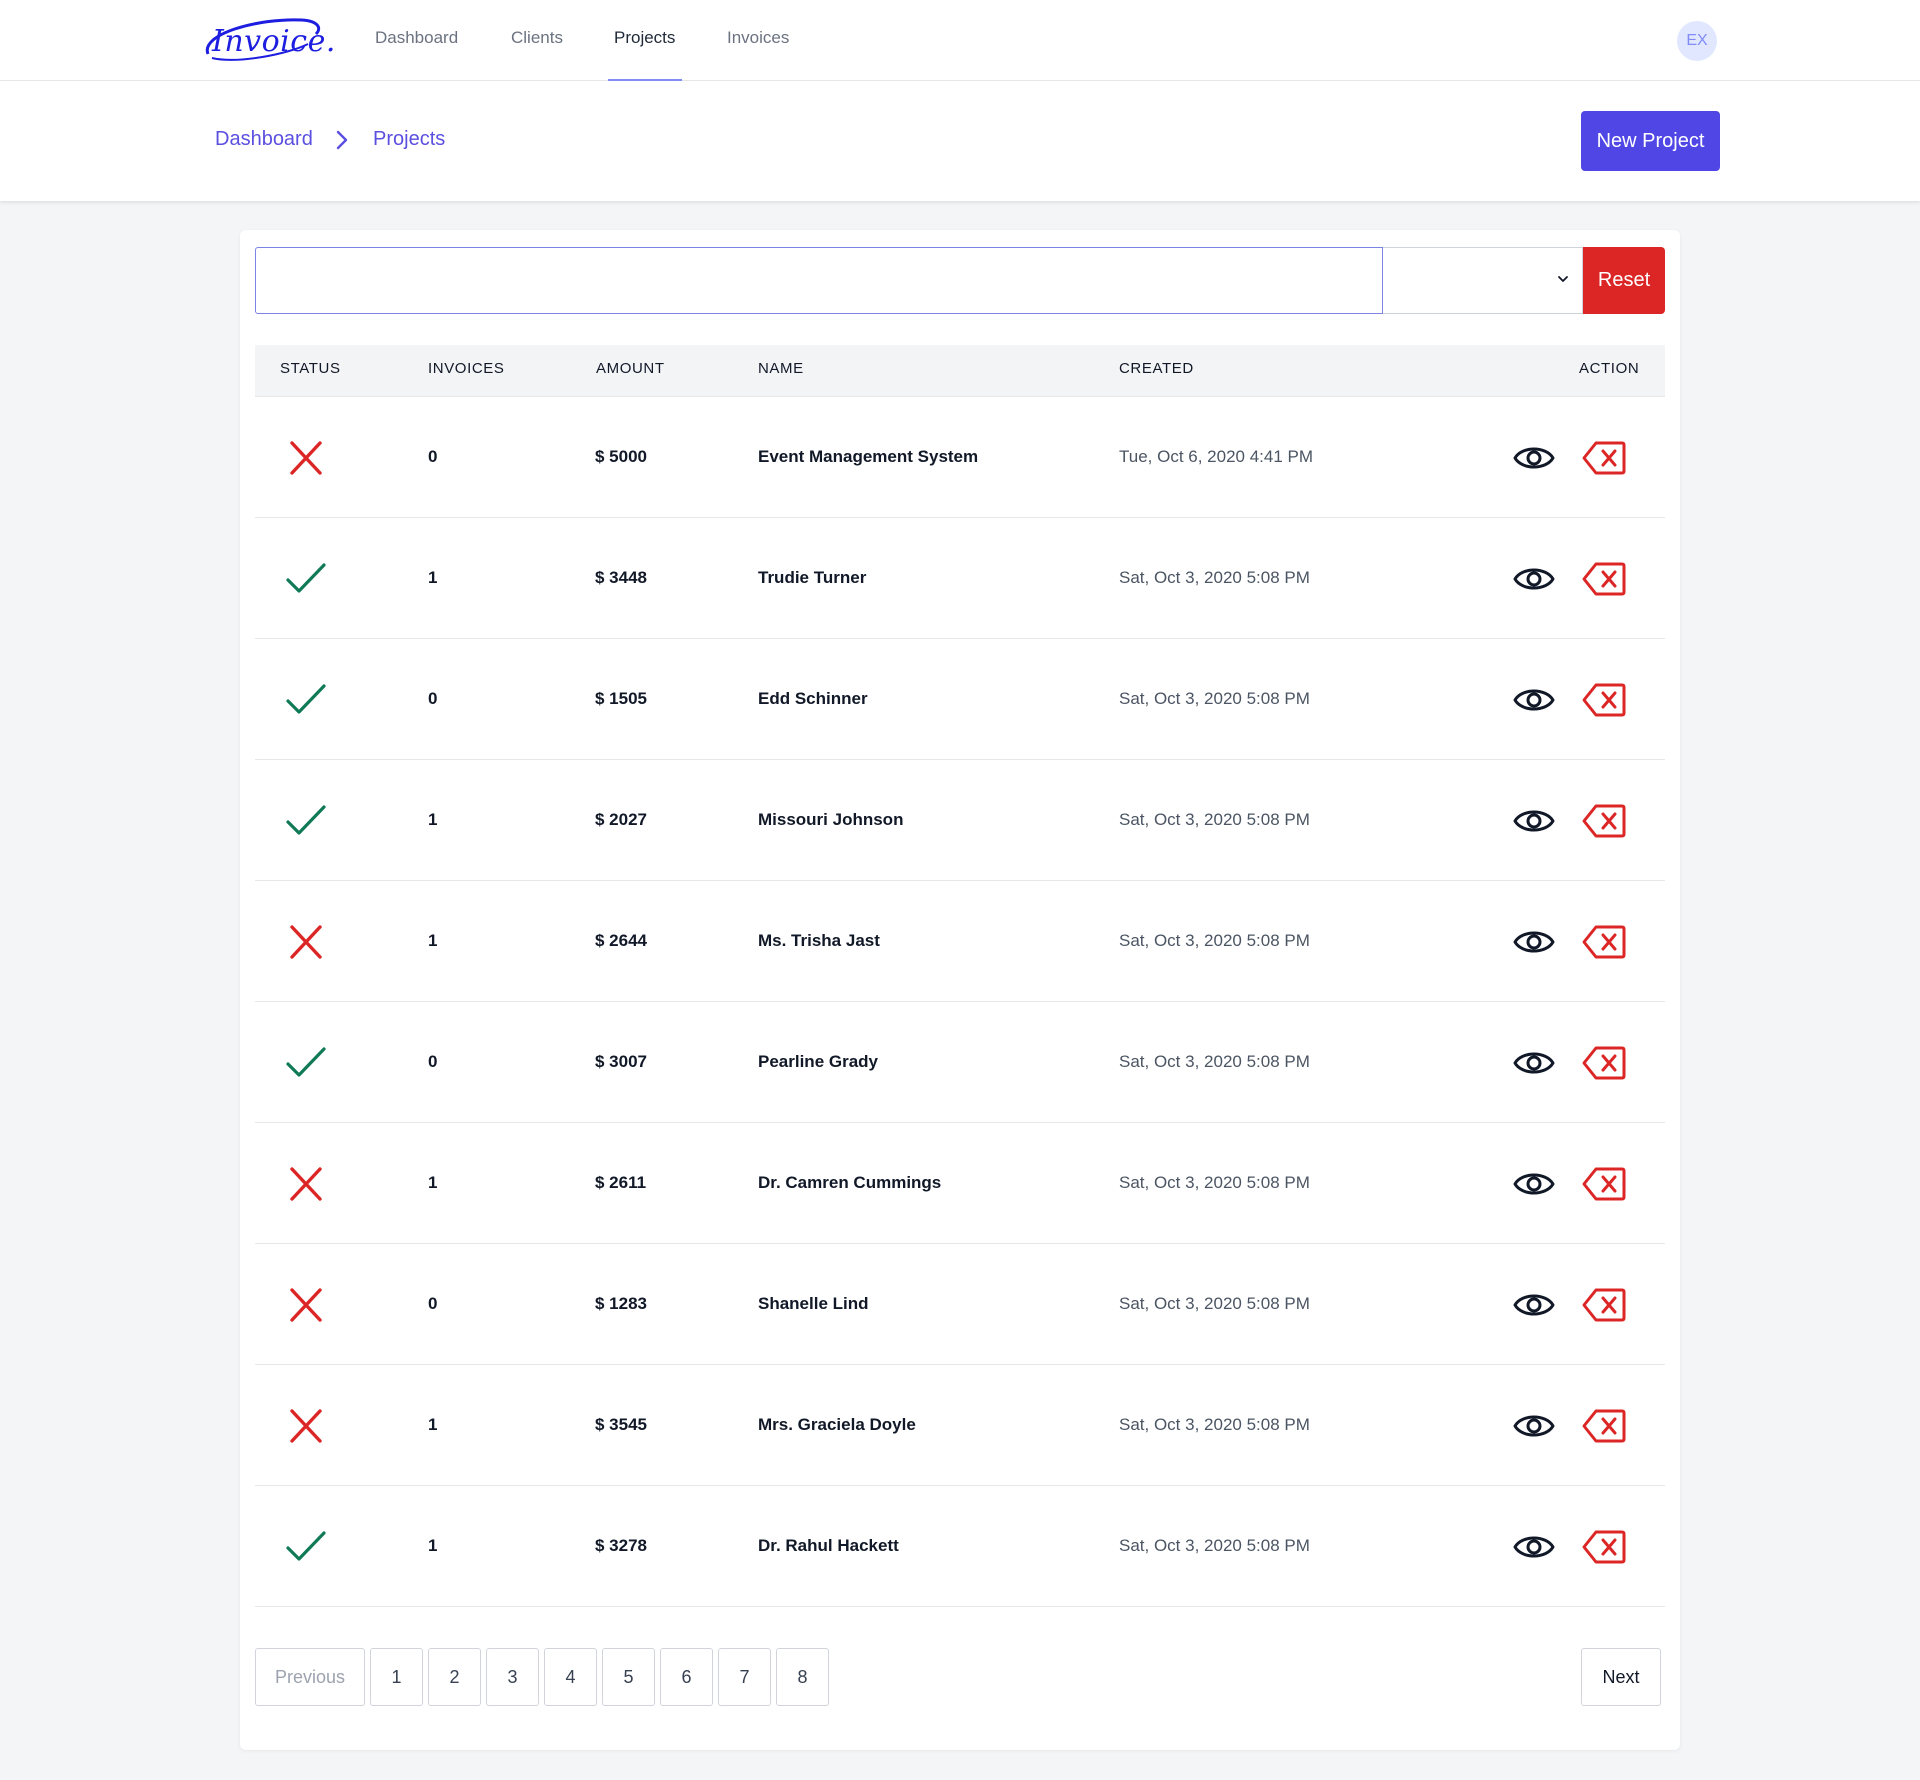 This screenshot has width=1920, height=1780. I want to click on new-project-button: New Project, so click(1650, 141).